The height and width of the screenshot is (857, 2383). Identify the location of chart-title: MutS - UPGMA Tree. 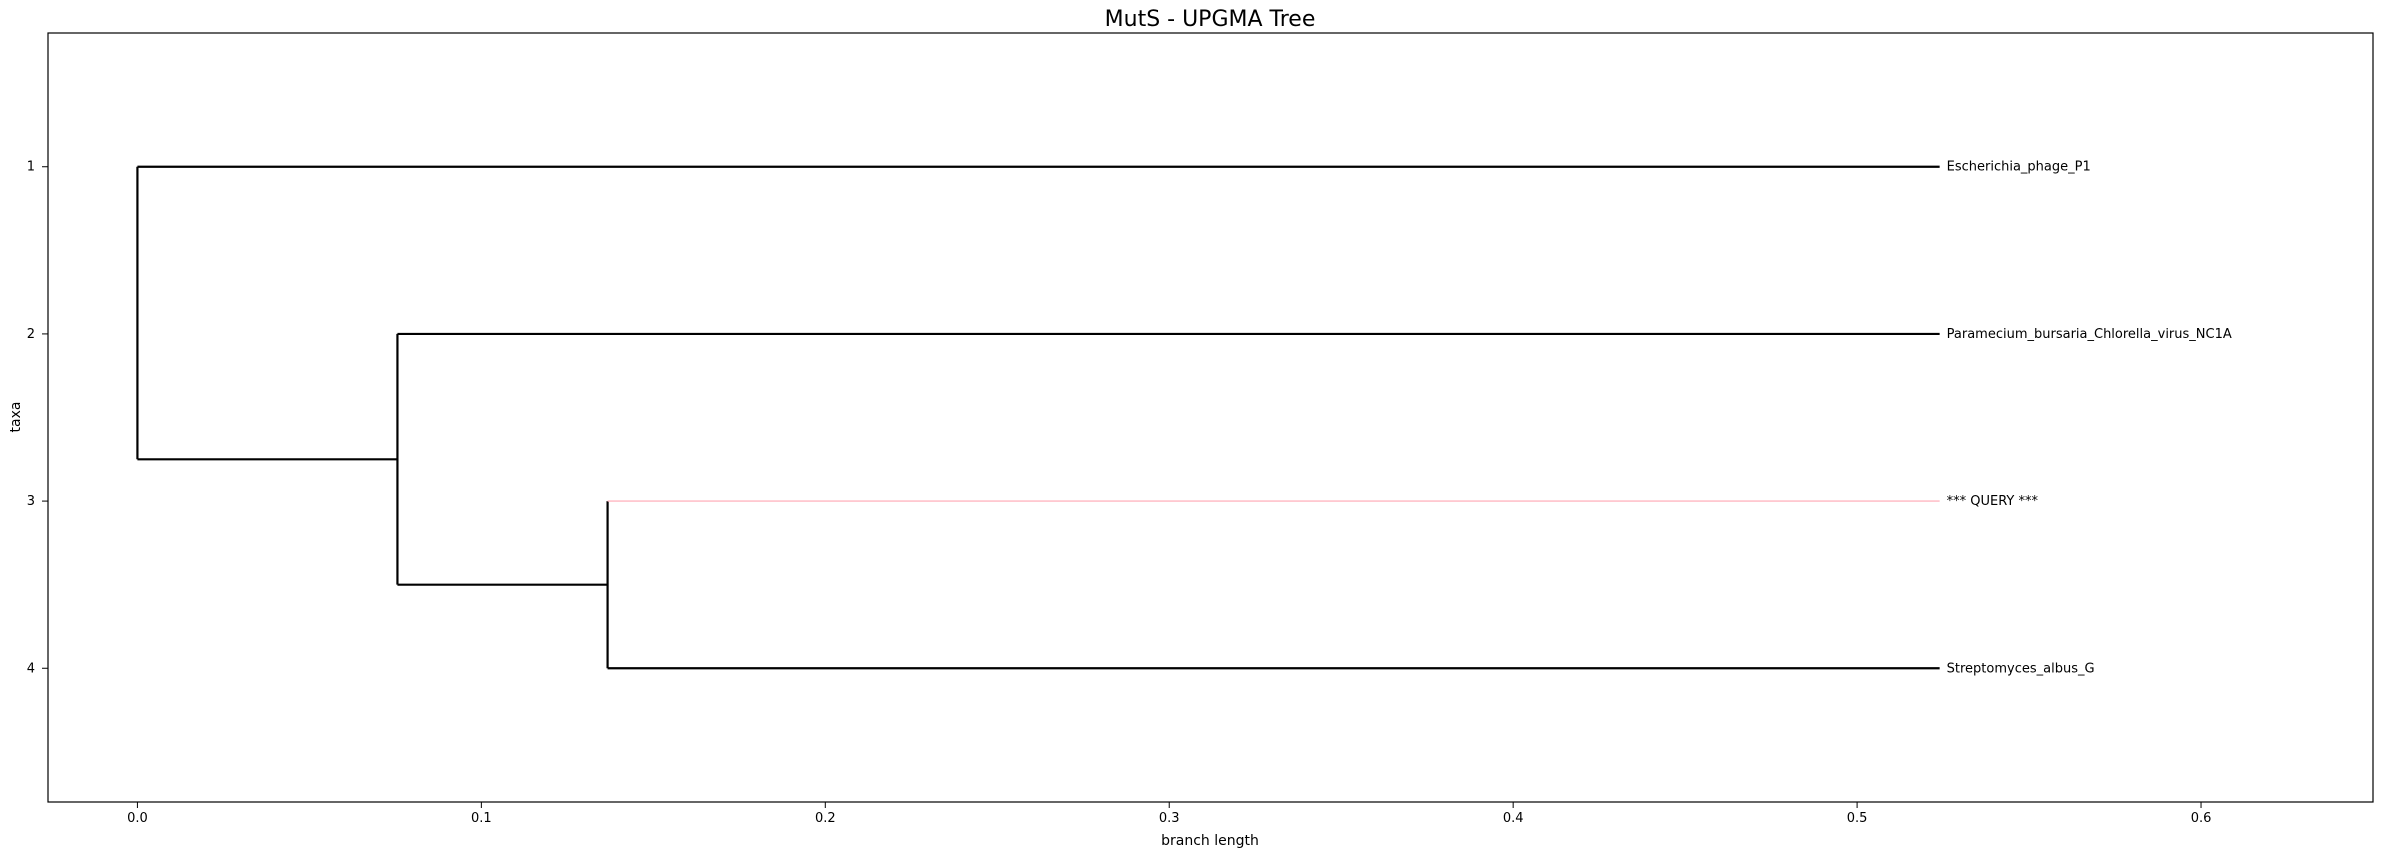
(1210, 19).